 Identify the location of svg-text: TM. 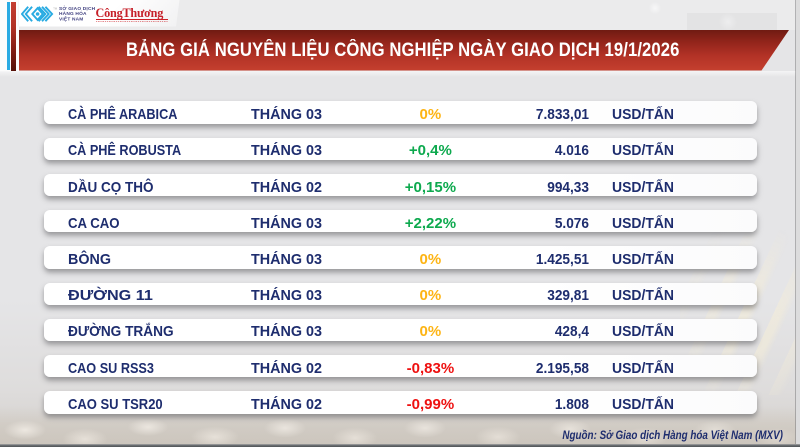
(56, 8).